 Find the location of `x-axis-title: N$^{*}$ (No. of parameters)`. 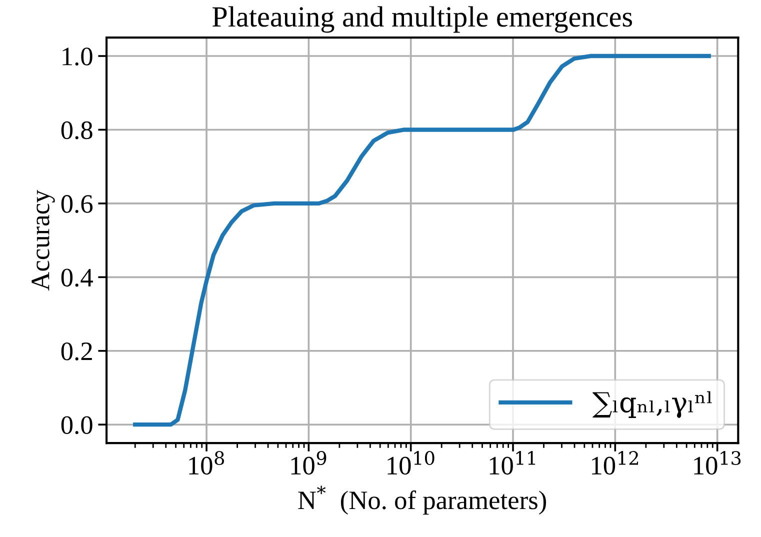

x-axis-title: N$^{*}$ (No. of parameters) is located at coordinates (422, 500).